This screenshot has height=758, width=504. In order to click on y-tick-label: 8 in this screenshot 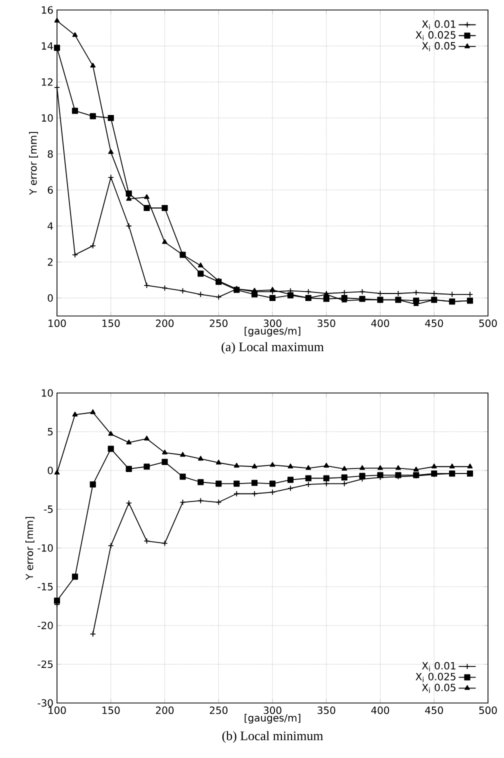, I will do `click(50, 154)`.